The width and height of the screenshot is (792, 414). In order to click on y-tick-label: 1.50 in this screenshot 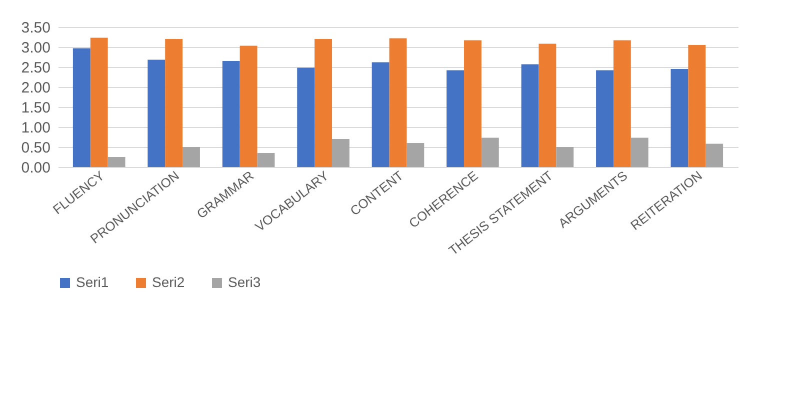, I will do `click(35, 108)`.